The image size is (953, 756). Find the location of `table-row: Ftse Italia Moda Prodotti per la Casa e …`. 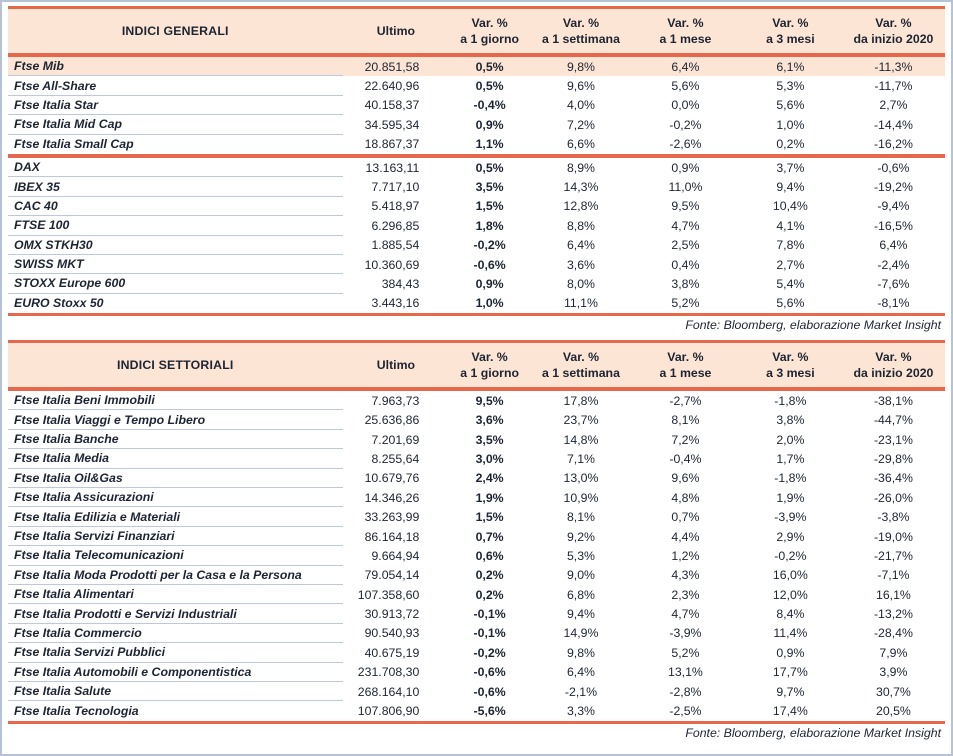

table-row: Ftse Italia Moda Prodotti per la Casa e … is located at coordinates (476, 575).